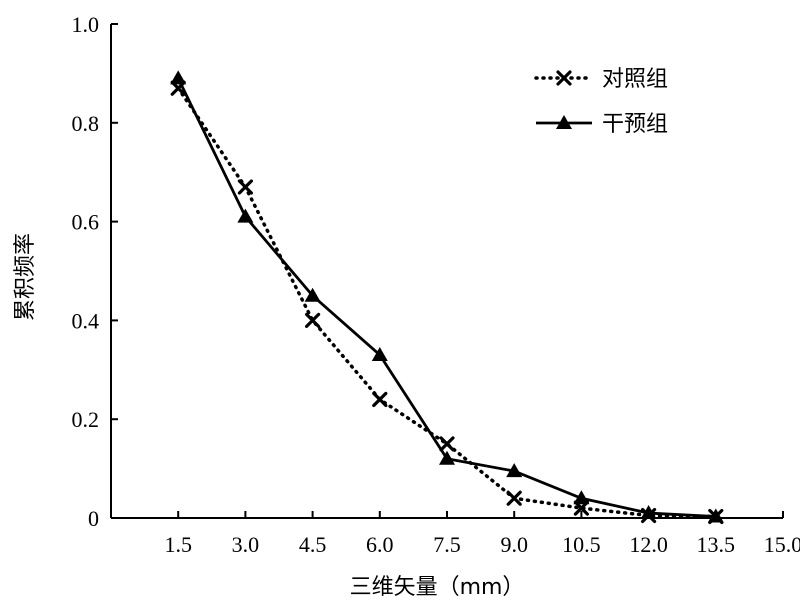 Image resolution: width=800 pixels, height=608 pixels. I want to click on x-axis-title: 三维矢量（mm）, so click(437, 587).